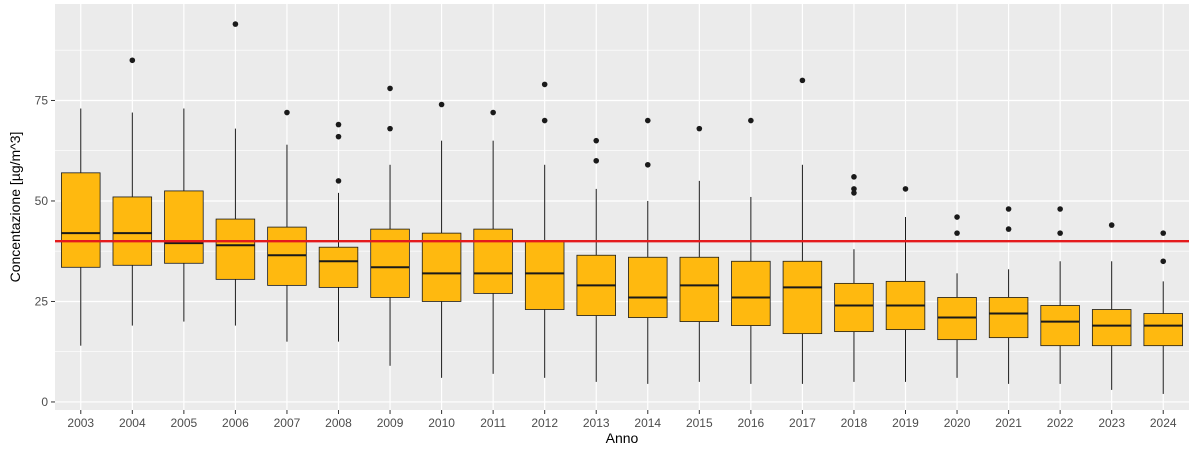 The image size is (1193, 451). Describe the element at coordinates (905, 284) in the screenshot. I see `box-2019` at that location.